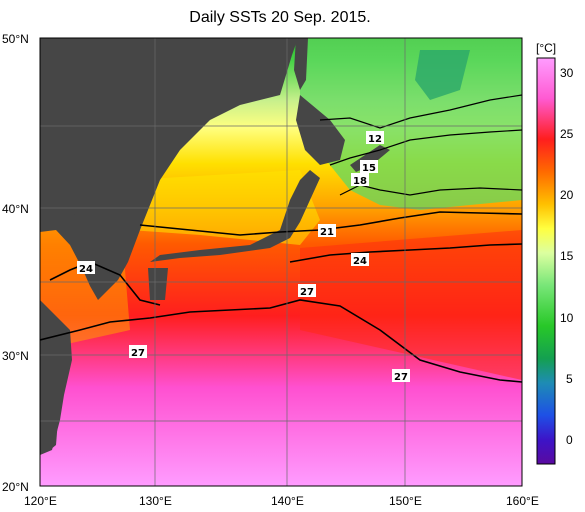 Image resolution: width=585 pixels, height=512 pixels. What do you see at coordinates (411, 305) in the screenshot?
I see `kuroshio-extension-region` at bounding box center [411, 305].